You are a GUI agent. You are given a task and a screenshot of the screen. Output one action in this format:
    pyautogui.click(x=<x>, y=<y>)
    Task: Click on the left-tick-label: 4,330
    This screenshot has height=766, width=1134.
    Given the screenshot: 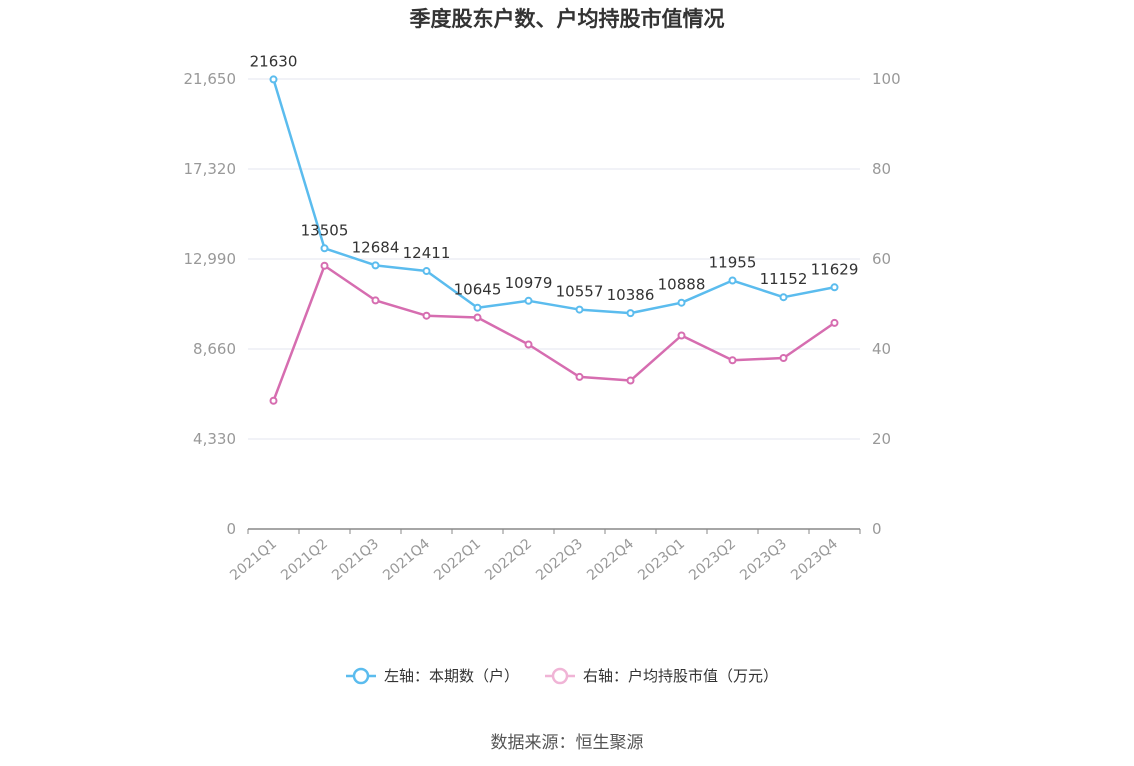 What is the action you would take?
    pyautogui.click(x=214, y=439)
    